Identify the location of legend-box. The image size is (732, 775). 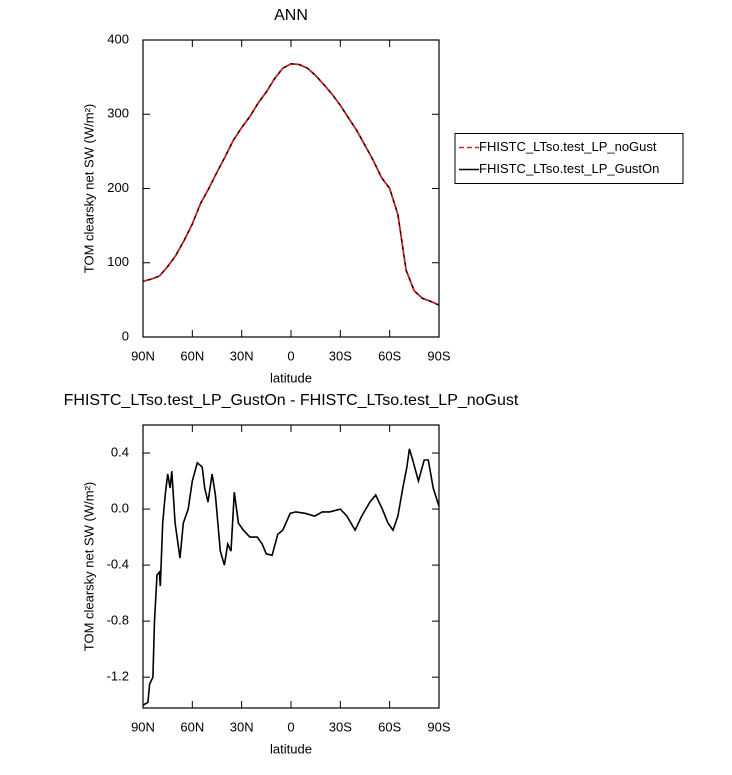
(569, 158).